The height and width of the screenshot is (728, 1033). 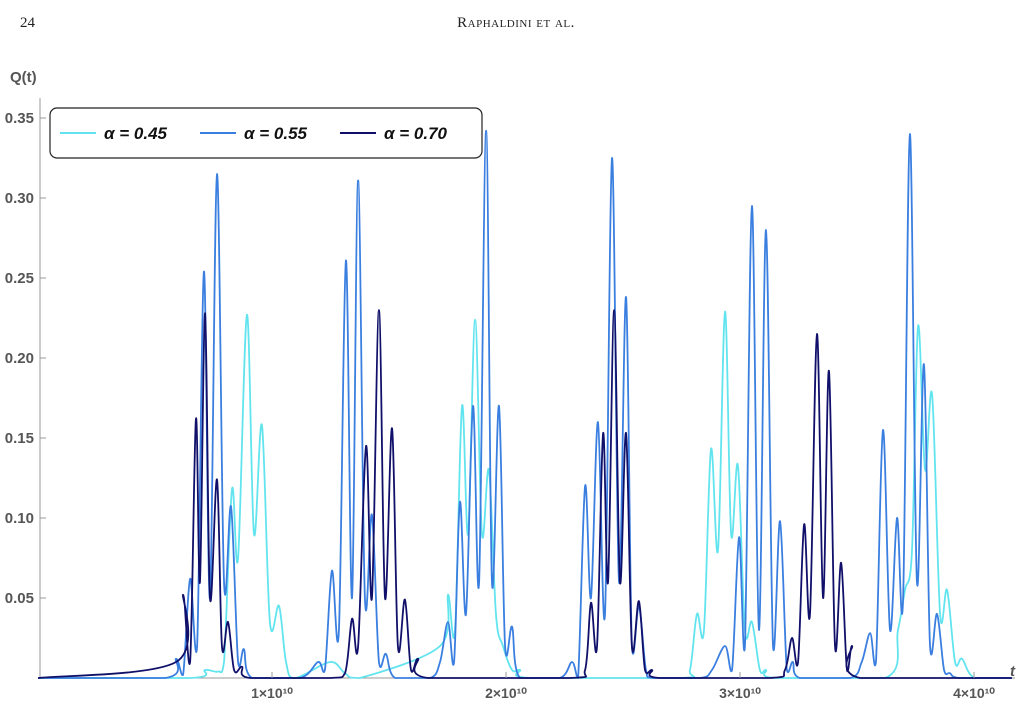 What do you see at coordinates (23, 77) in the screenshot?
I see `y-axis-label: Q(t)` at bounding box center [23, 77].